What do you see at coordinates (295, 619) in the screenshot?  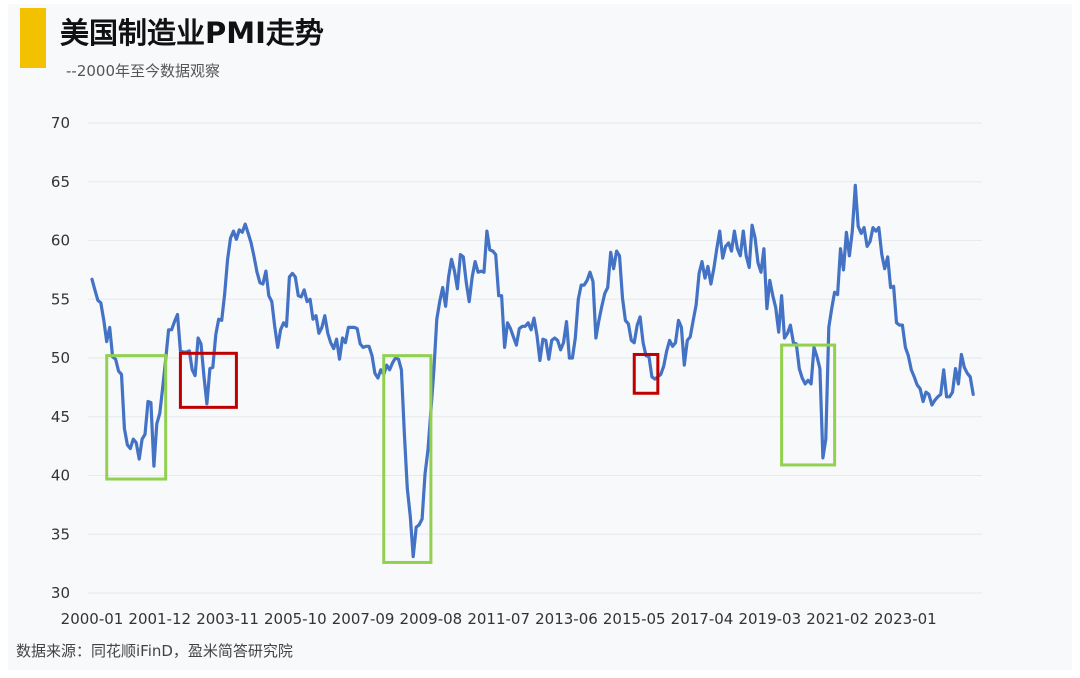 I see `x-tick-label: 2005-10` at bounding box center [295, 619].